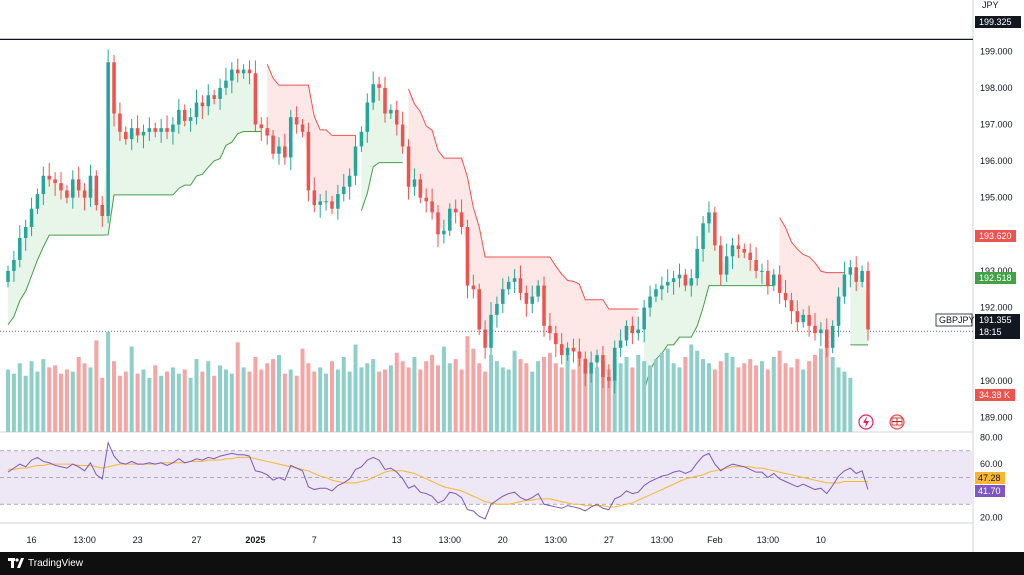 Image resolution: width=1024 pixels, height=575 pixels. I want to click on supertrend-up-zone, so click(135, 198).